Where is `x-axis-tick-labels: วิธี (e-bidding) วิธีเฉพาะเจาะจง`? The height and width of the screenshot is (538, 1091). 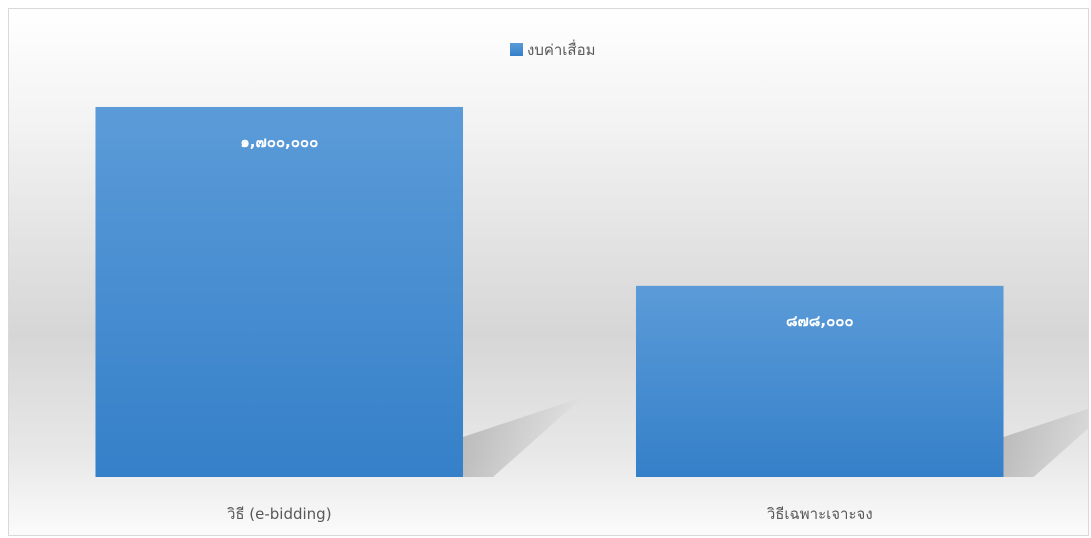 x-axis-tick-labels: วิธี (e-bidding) วิธีเฉพาะเจาะจง is located at coordinates (549, 514).